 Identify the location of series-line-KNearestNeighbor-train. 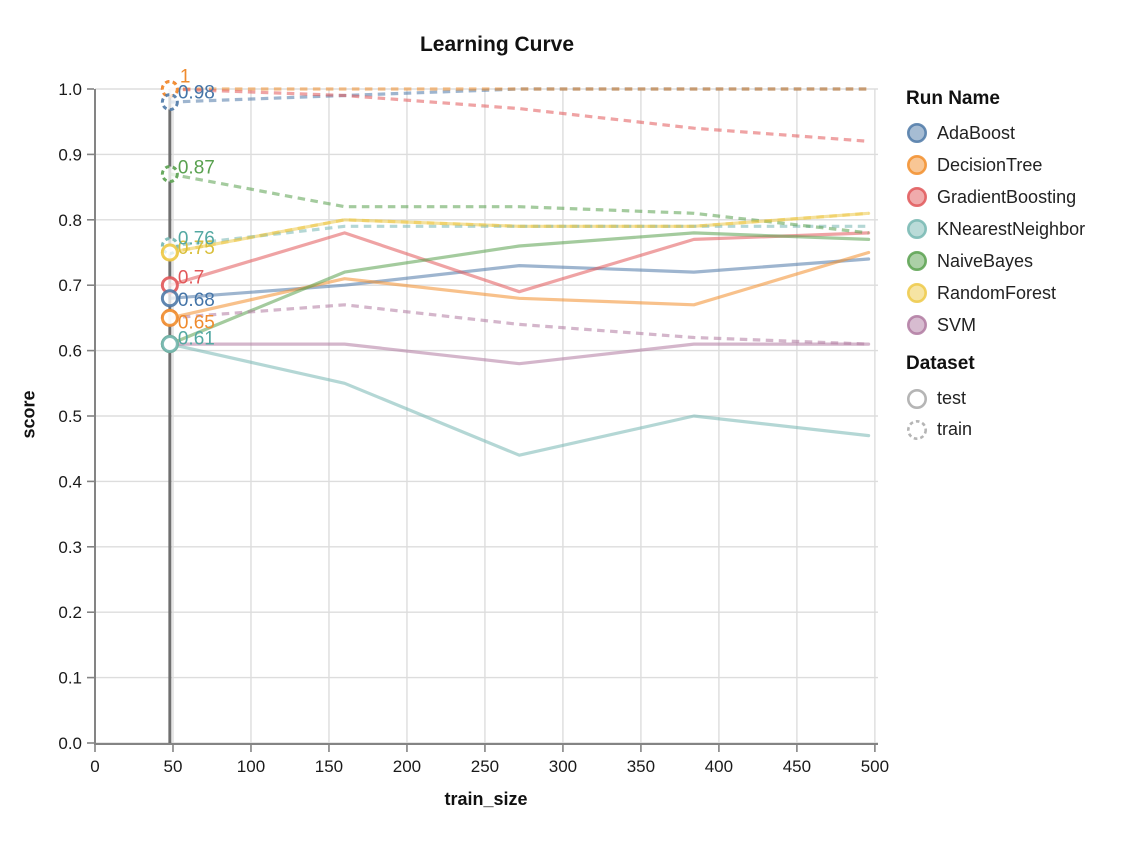
(519, 236).